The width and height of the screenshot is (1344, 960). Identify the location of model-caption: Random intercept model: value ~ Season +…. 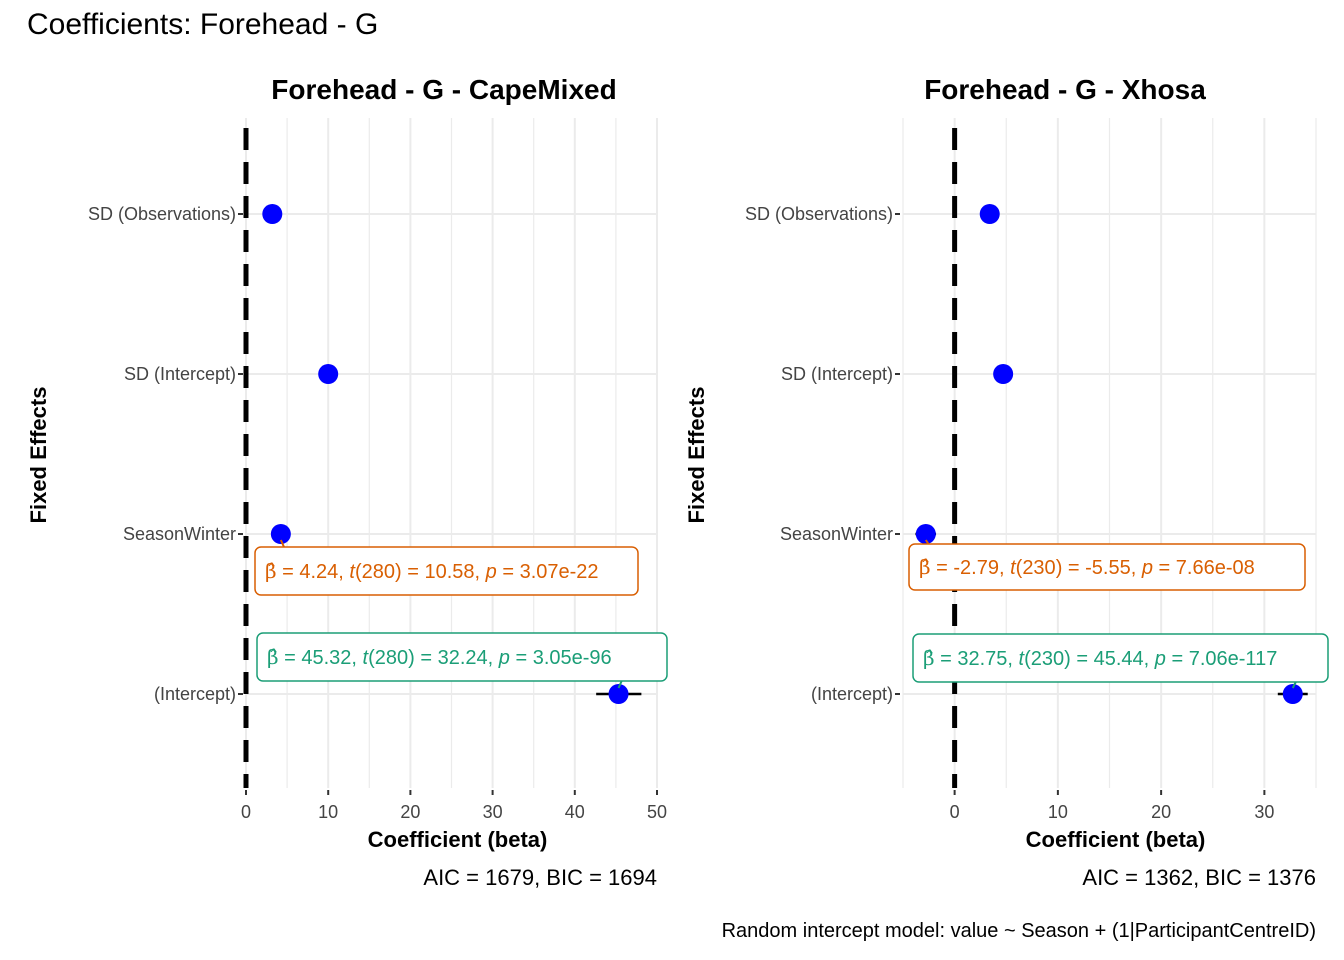
(1018, 931).